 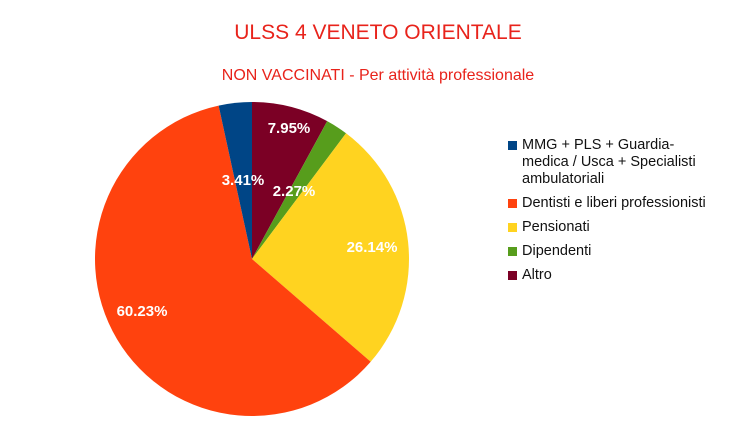 I want to click on slice-label-4: 3.41%, so click(x=243, y=180).